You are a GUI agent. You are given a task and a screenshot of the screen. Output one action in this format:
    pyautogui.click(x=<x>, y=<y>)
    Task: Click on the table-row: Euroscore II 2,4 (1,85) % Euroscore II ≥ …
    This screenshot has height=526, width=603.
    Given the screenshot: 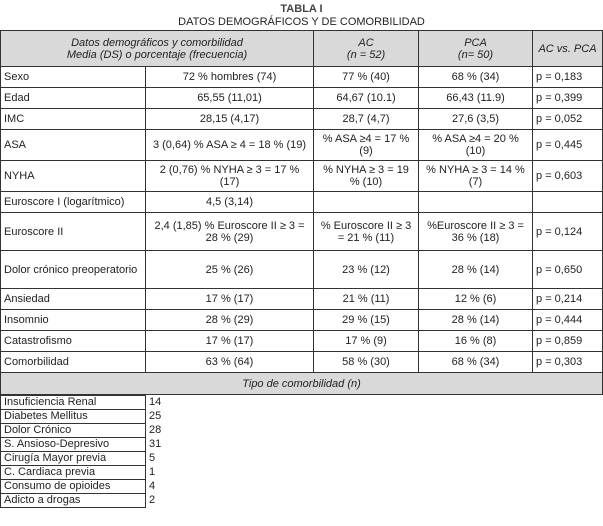 What is the action you would take?
    pyautogui.click(x=301, y=231)
    